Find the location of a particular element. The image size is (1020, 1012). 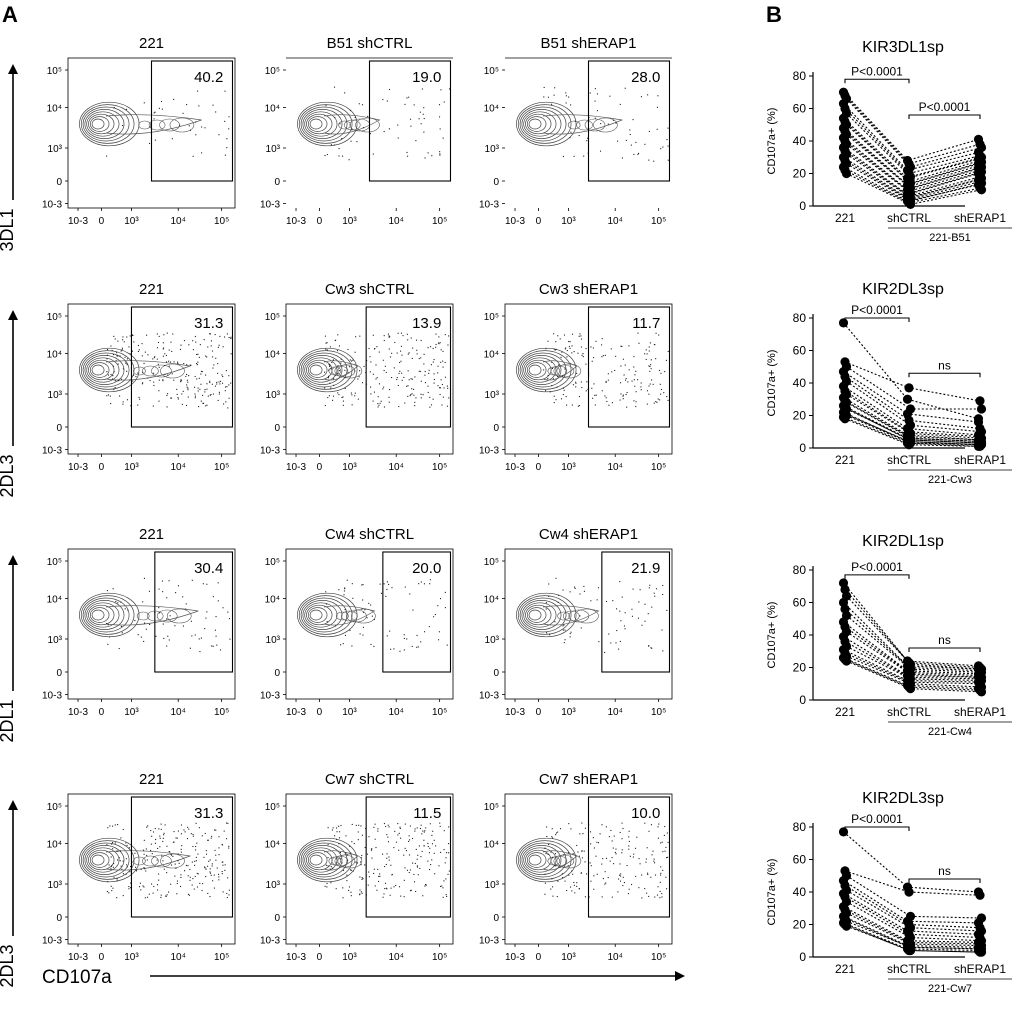

category-label: shERAP1 is located at coordinates (980, 218).